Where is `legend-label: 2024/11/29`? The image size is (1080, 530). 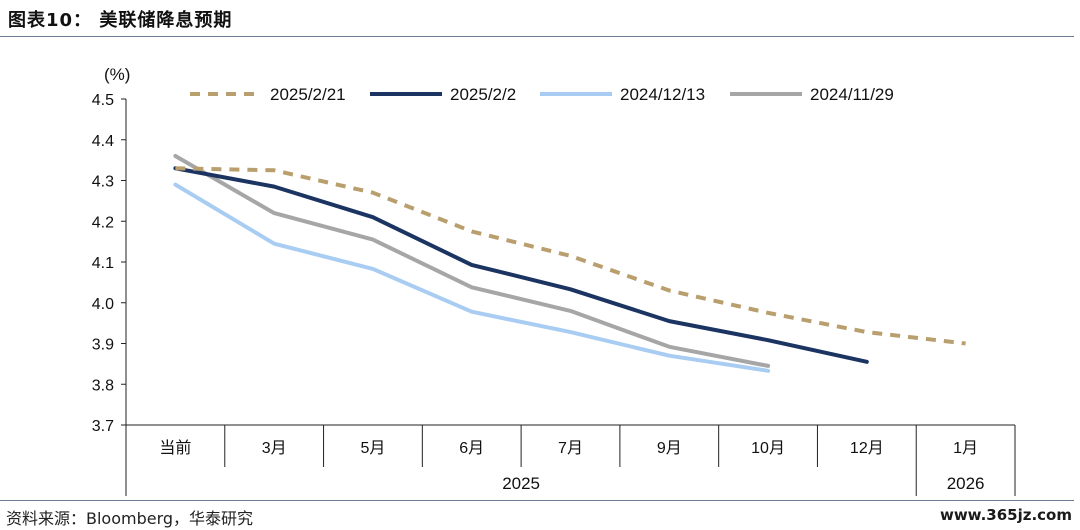 legend-label: 2024/11/29 is located at coordinates (852, 94).